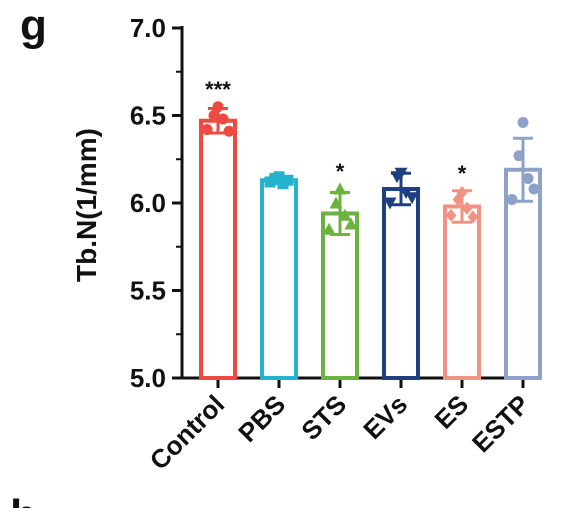 Image resolution: width=568 pixels, height=513 pixels. I want to click on y-tick-label: 5.5, so click(148, 291).